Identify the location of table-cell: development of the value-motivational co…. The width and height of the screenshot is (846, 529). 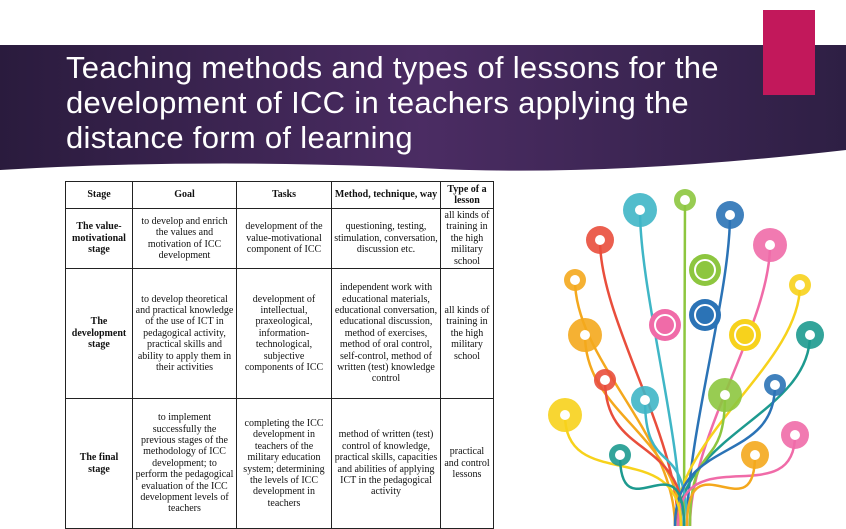
(284, 238).